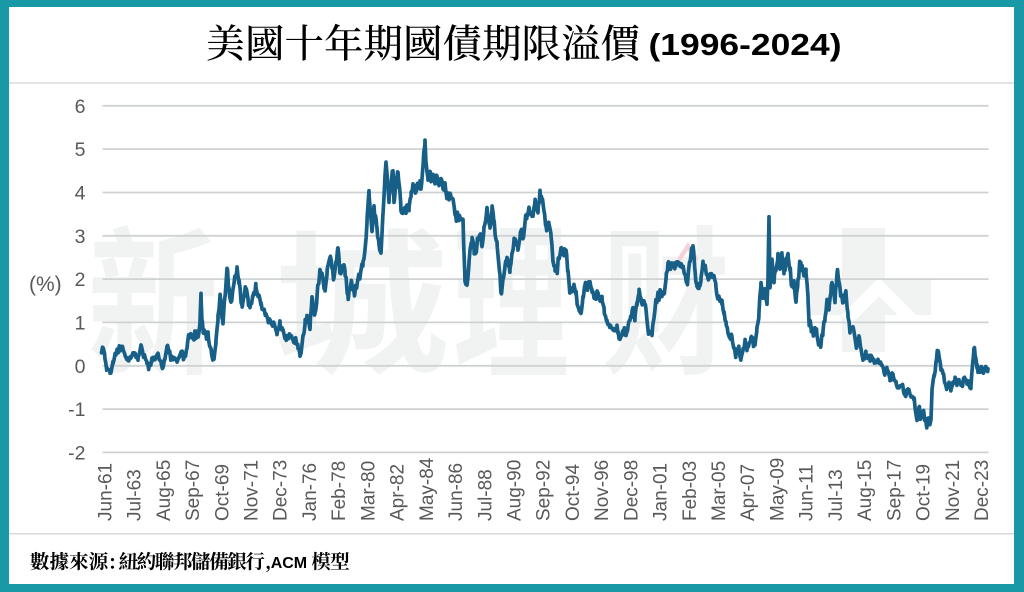 The width and height of the screenshot is (1024, 592). Describe the element at coordinates (368, 491) in the screenshot. I see `svg-text: Mar-80` at that location.